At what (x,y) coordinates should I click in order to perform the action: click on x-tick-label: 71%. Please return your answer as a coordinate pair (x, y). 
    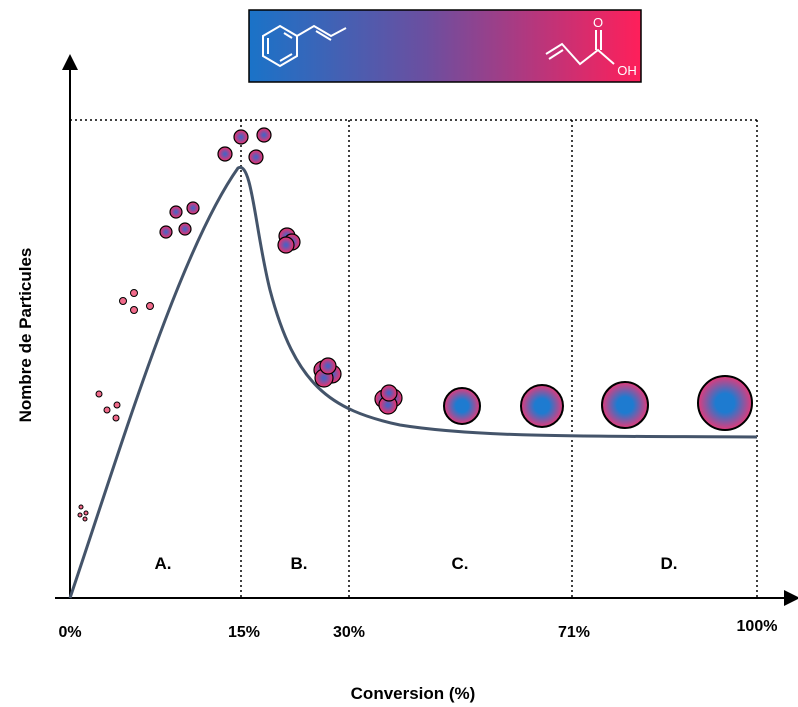
    Looking at the image, I should click on (574, 632).